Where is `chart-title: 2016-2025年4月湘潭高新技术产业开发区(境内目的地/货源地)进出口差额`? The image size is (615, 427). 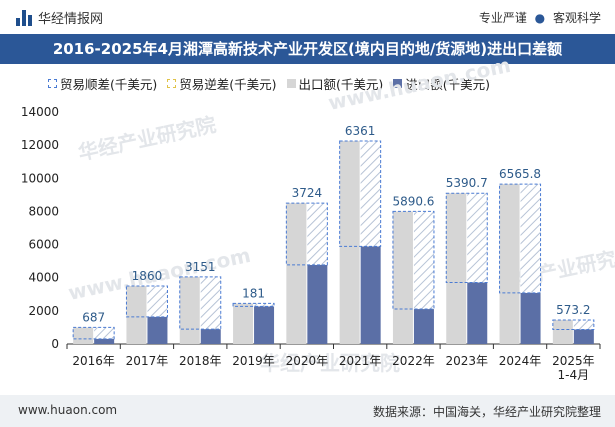 chart-title: 2016-2025年4月湘潭高新技术产业开发区(境内目的地/货源地)进出口差额 is located at coordinates (307, 49).